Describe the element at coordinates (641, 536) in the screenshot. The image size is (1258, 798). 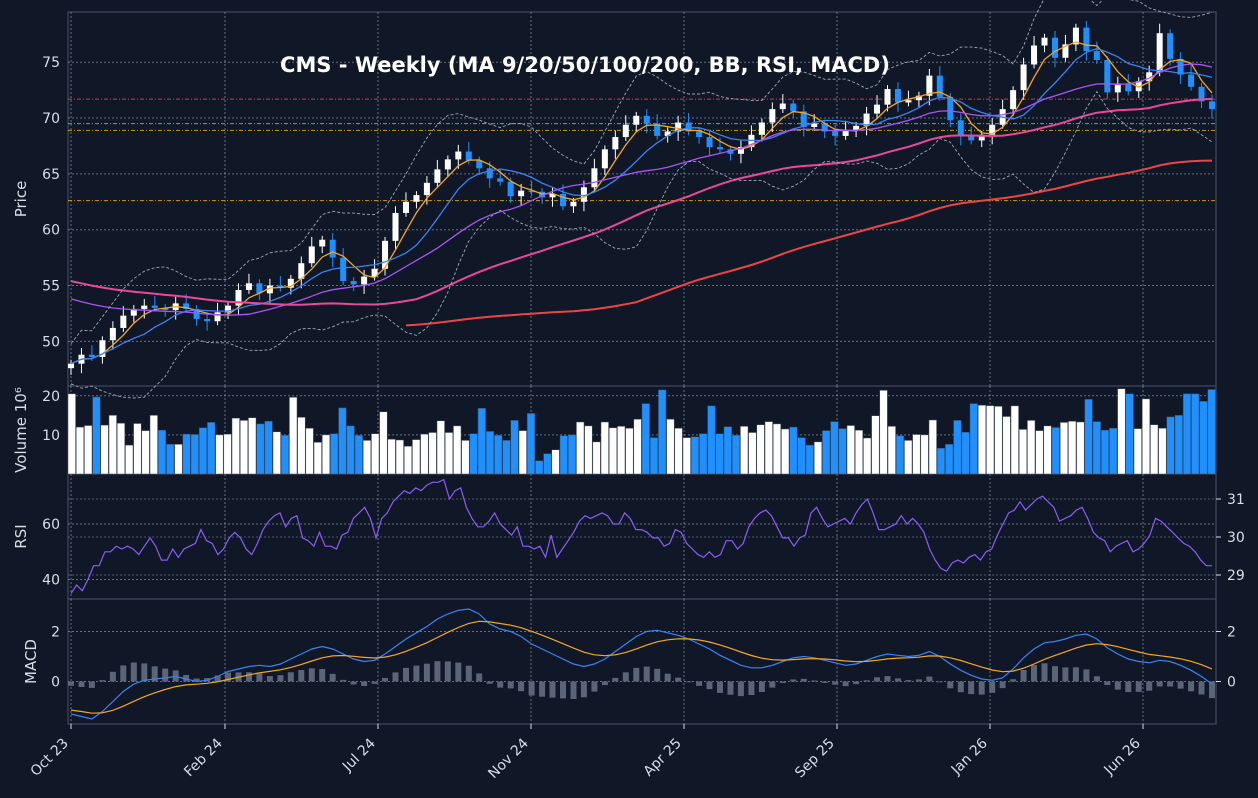
I see `rsi-line` at that location.